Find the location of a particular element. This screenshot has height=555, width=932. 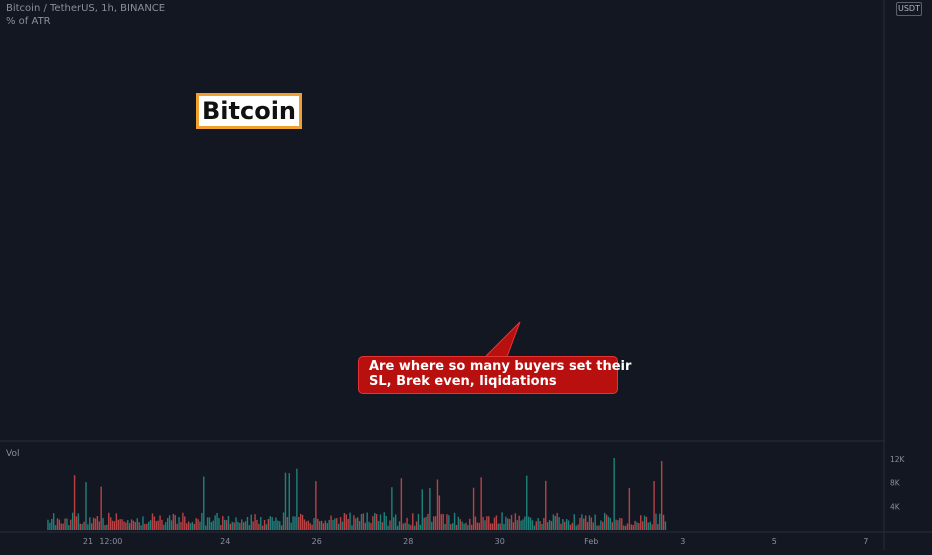

quote-currency-badge: USDT is located at coordinates (909, 9).